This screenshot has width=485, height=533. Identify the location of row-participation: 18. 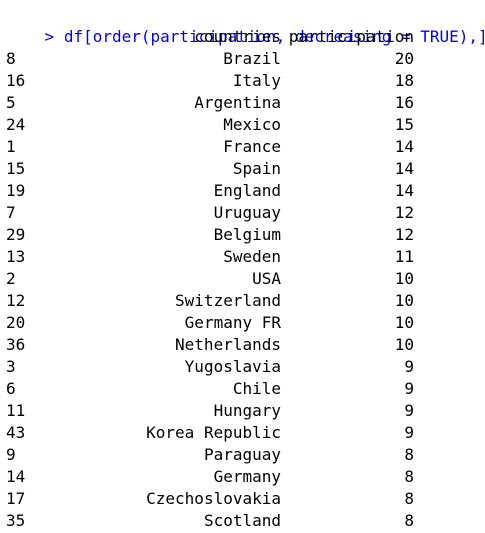
(404, 80).